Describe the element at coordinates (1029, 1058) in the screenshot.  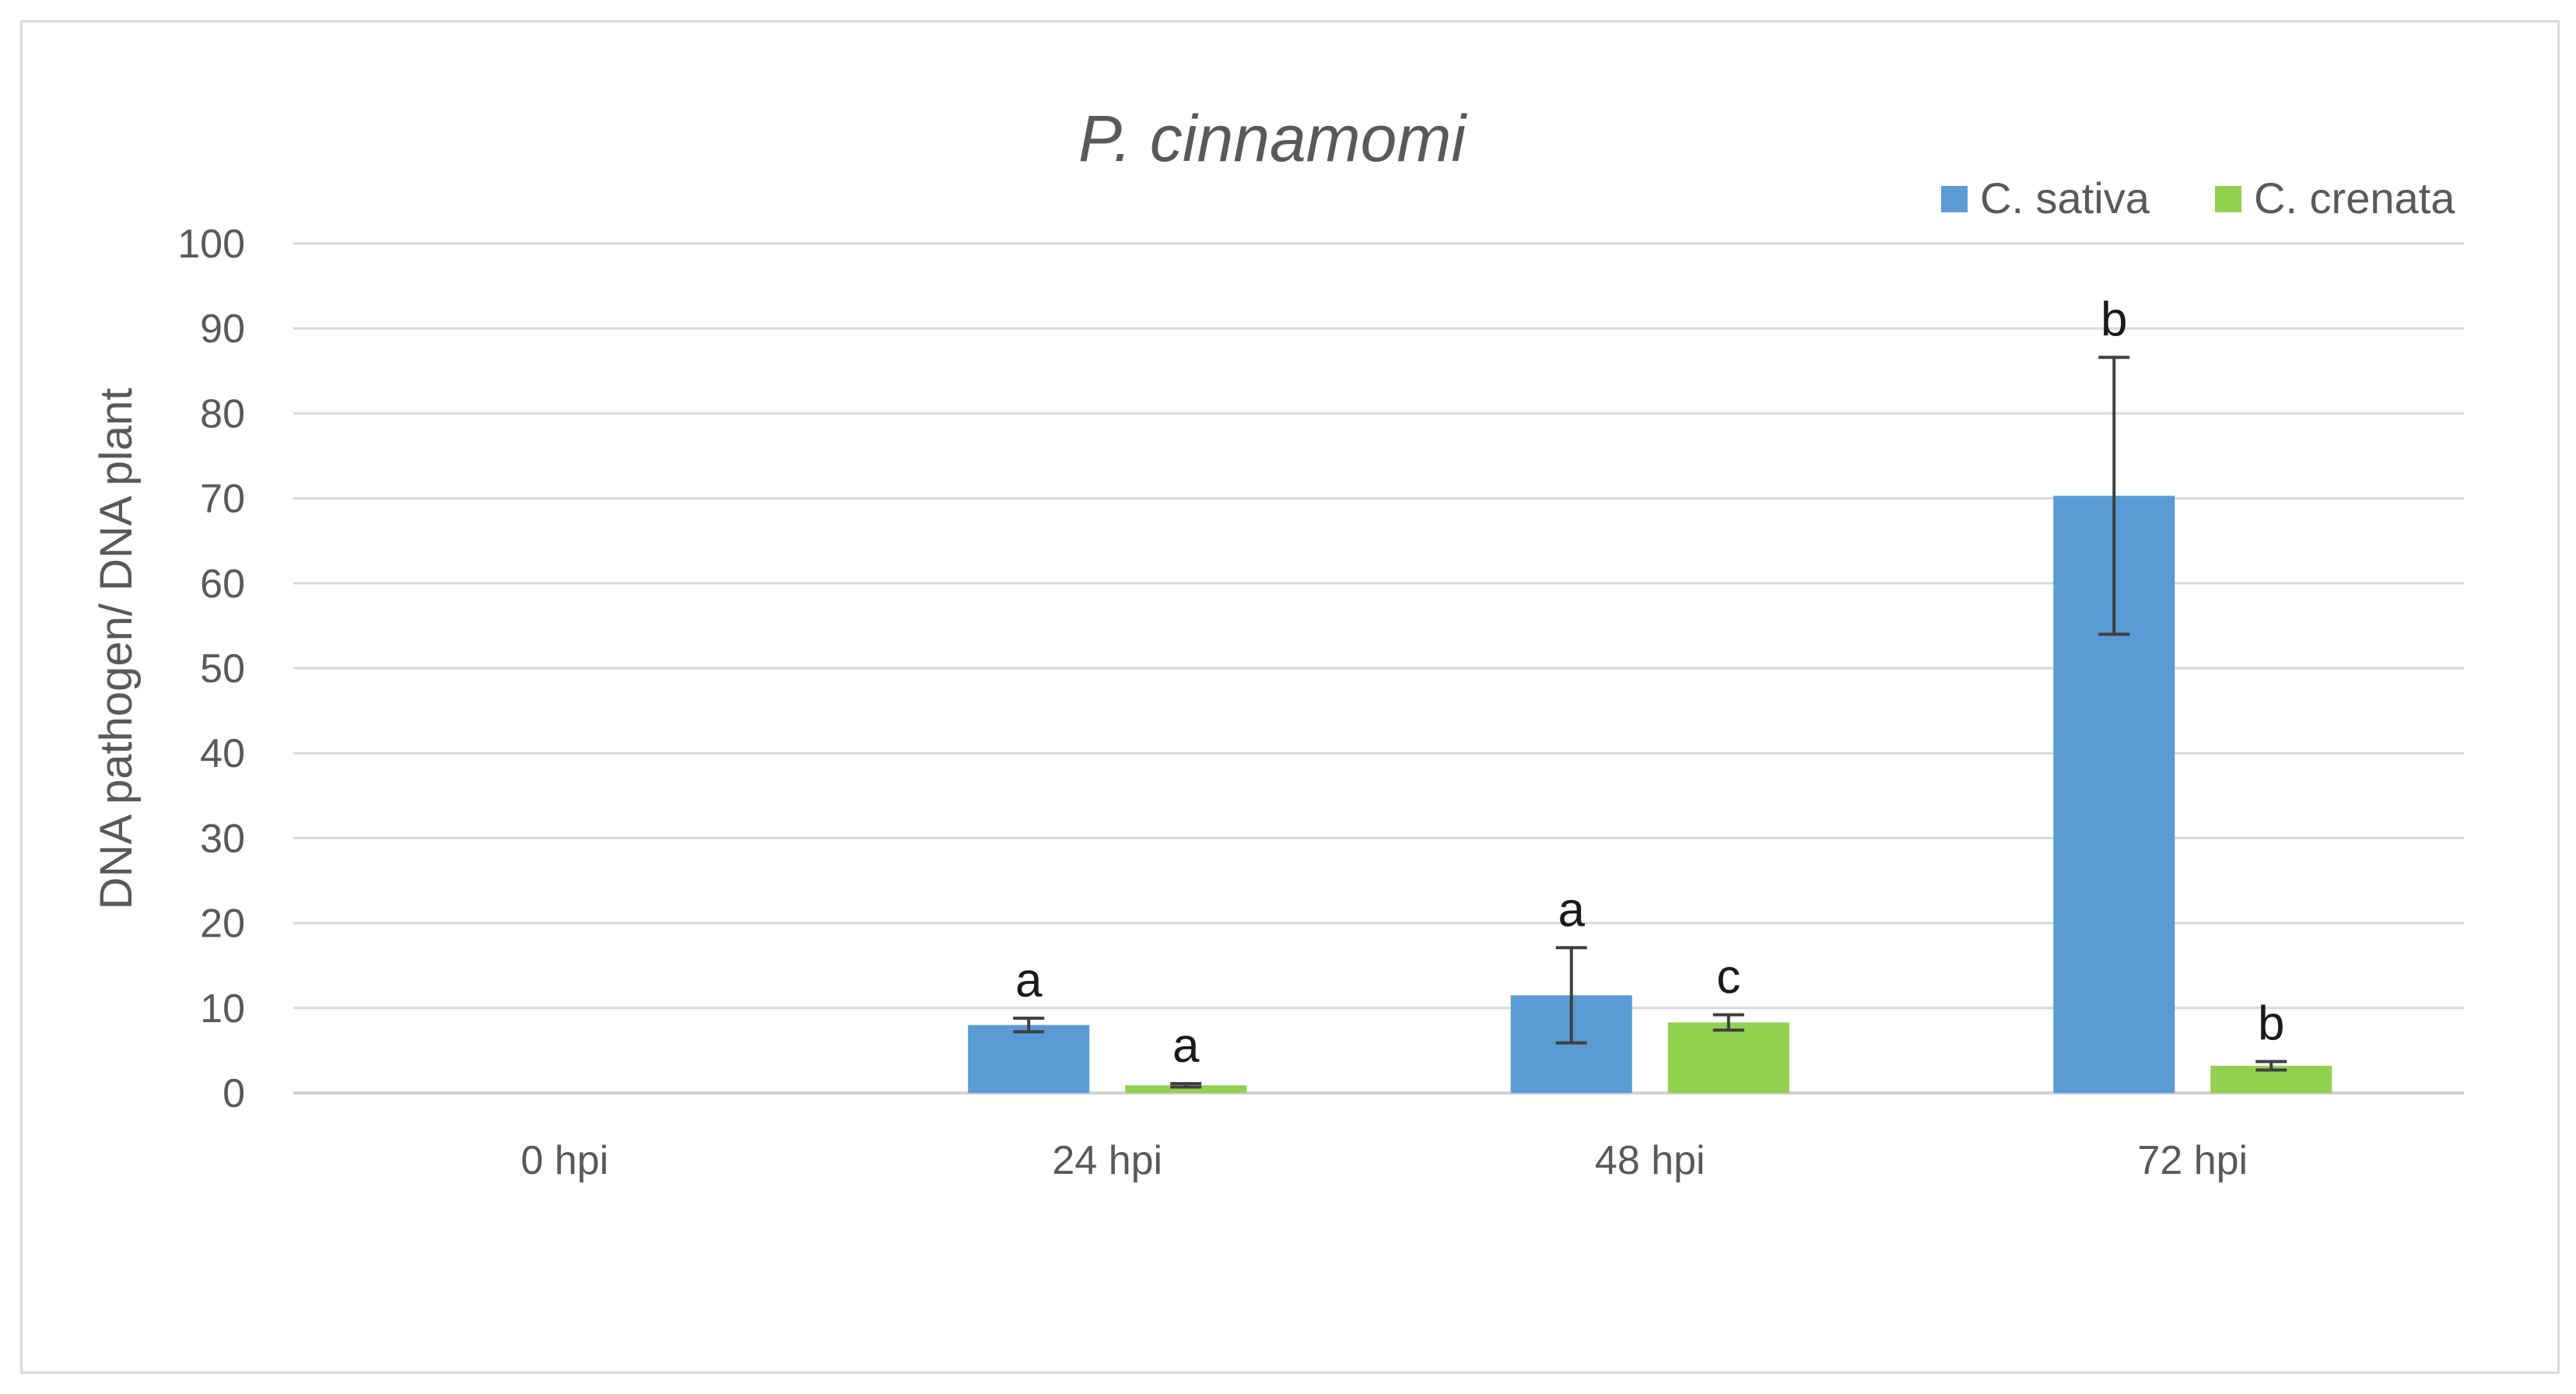
I see `bar-csativa` at that location.